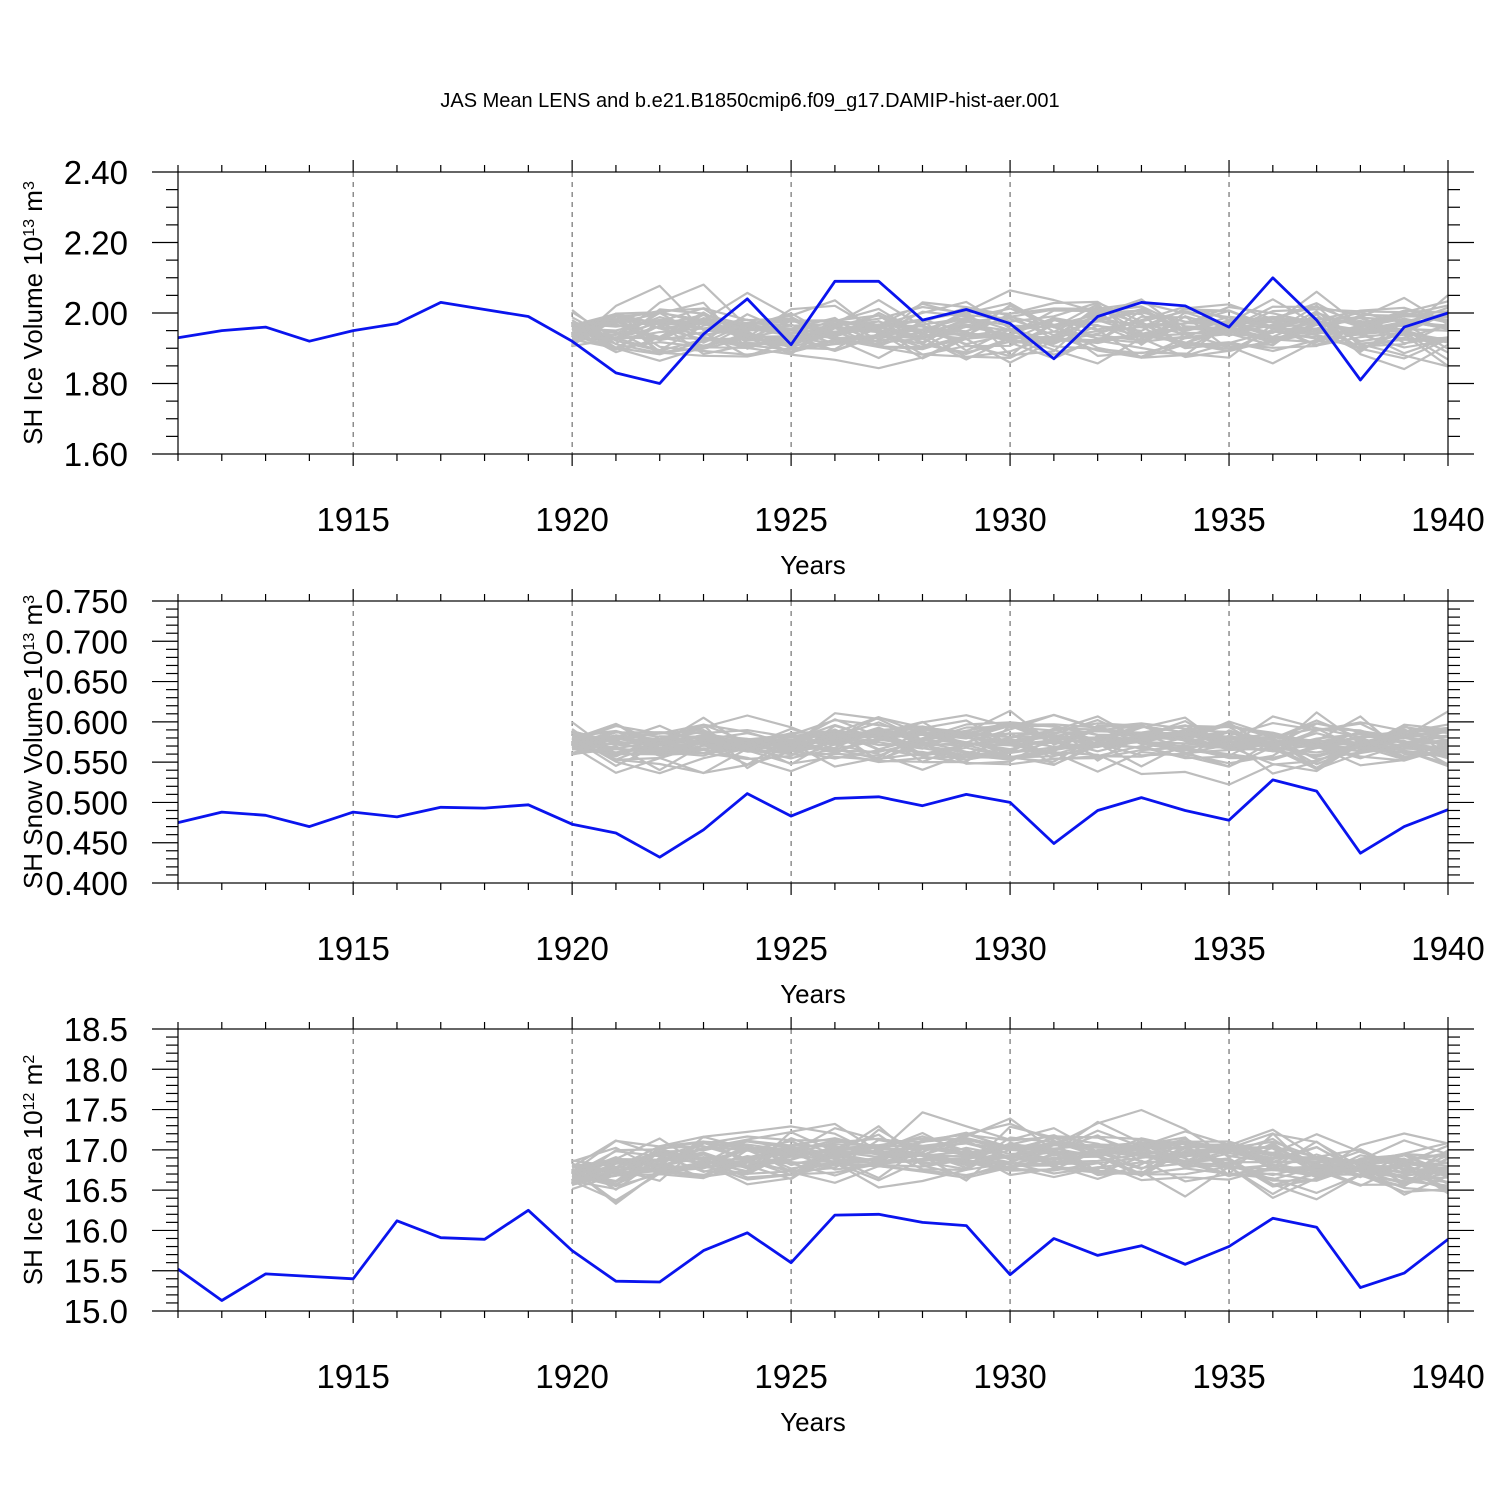 The height and width of the screenshot is (1500, 1500). Describe the element at coordinates (29, 1101) in the screenshot. I see `y-axis-label-exponent: 12` at that location.